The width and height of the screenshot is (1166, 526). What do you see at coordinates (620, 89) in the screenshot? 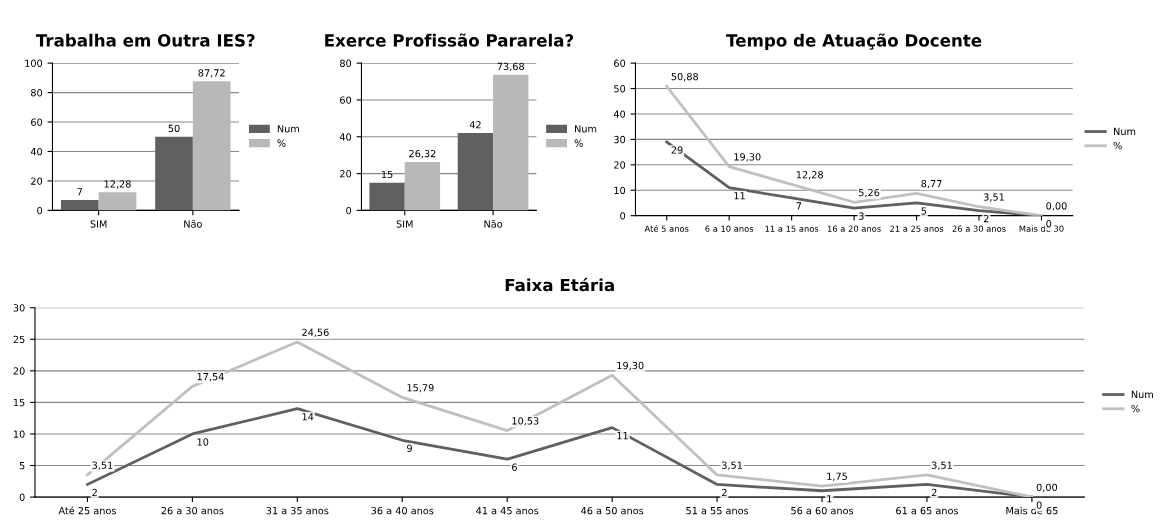
I see `y-tick-label: 50` at bounding box center [620, 89].